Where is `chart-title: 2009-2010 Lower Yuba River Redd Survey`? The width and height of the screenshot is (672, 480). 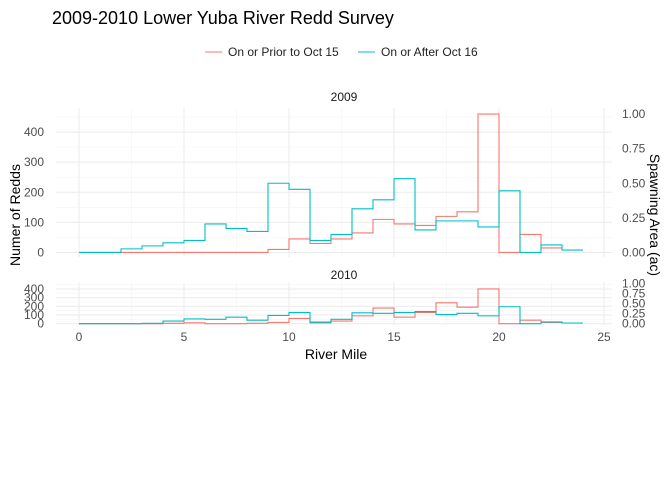
chart-title: 2009-2010 Lower Yuba River Redd Survey is located at coordinates (223, 18).